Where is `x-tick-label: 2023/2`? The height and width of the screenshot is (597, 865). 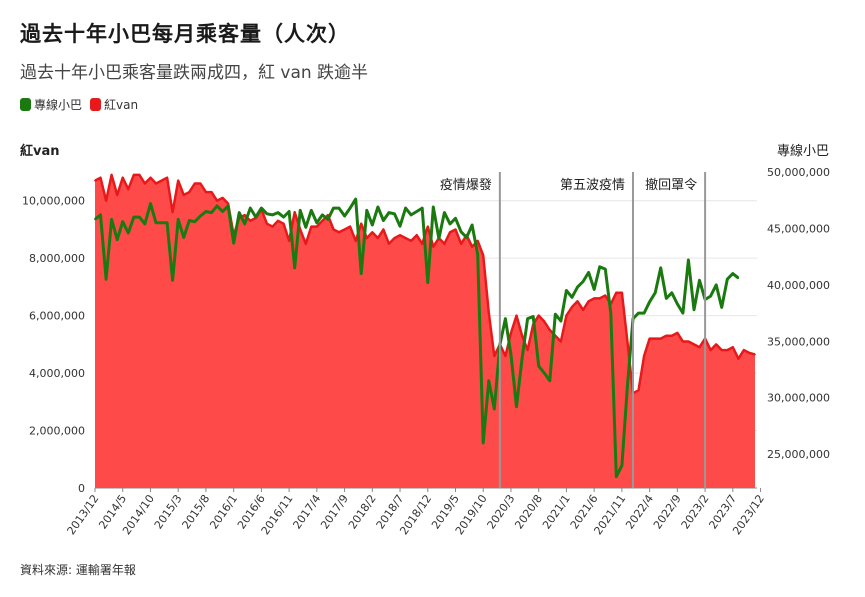 x-tick-label: 2023/2 is located at coordinates (695, 511).